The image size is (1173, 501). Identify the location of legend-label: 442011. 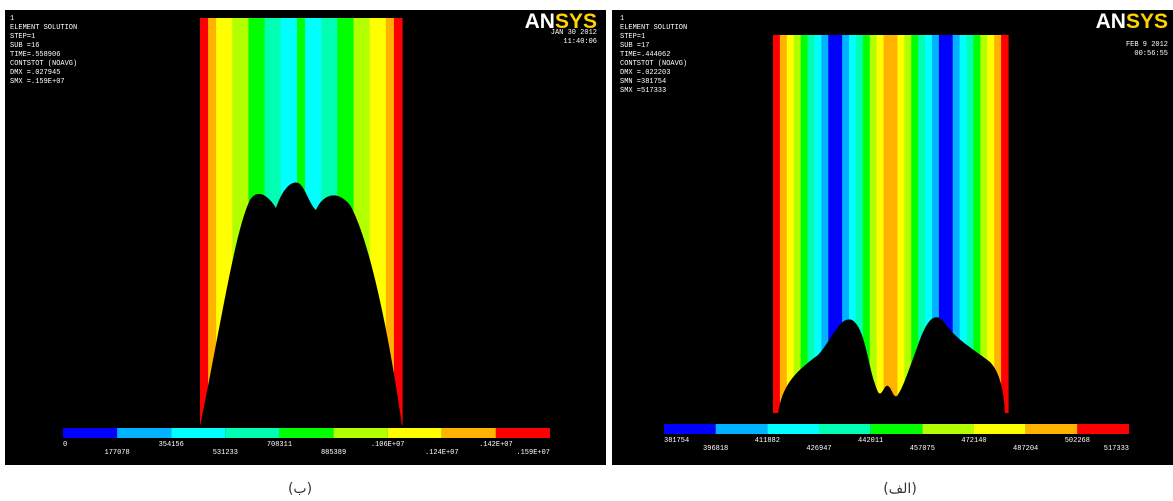
(870, 441).